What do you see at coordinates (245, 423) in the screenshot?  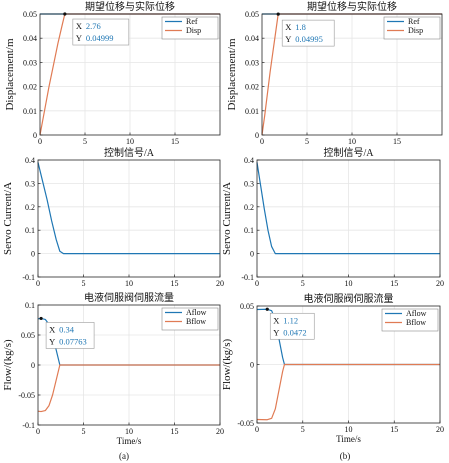 I see `y-tick-label: -0.05` at bounding box center [245, 423].